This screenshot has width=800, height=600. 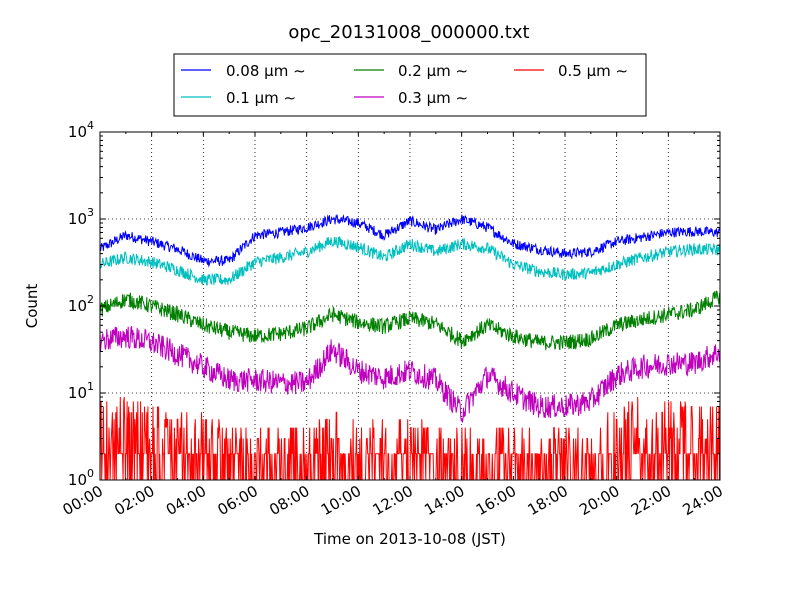 I want to click on y-tick-labels: 10⁰ 10¹ 10² 10³ 10⁴, so click(x=81, y=304).